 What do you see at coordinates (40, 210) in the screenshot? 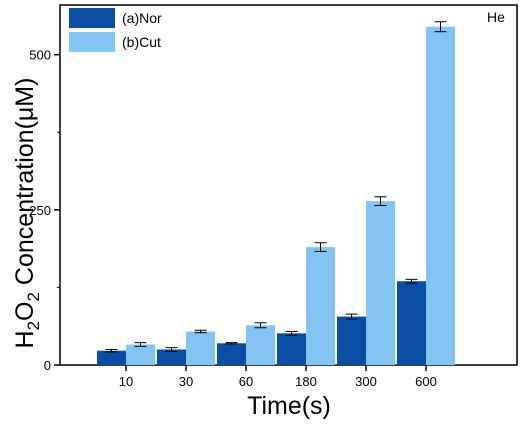
I see `y-tick-label: 250` at bounding box center [40, 210].